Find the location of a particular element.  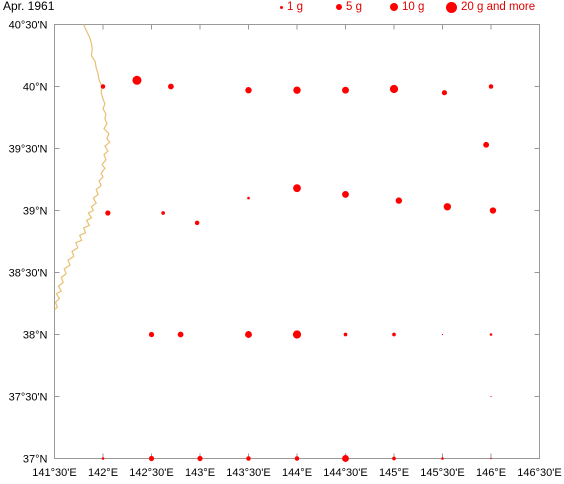

lon-tick-label: 143°E is located at coordinates (200, 473).